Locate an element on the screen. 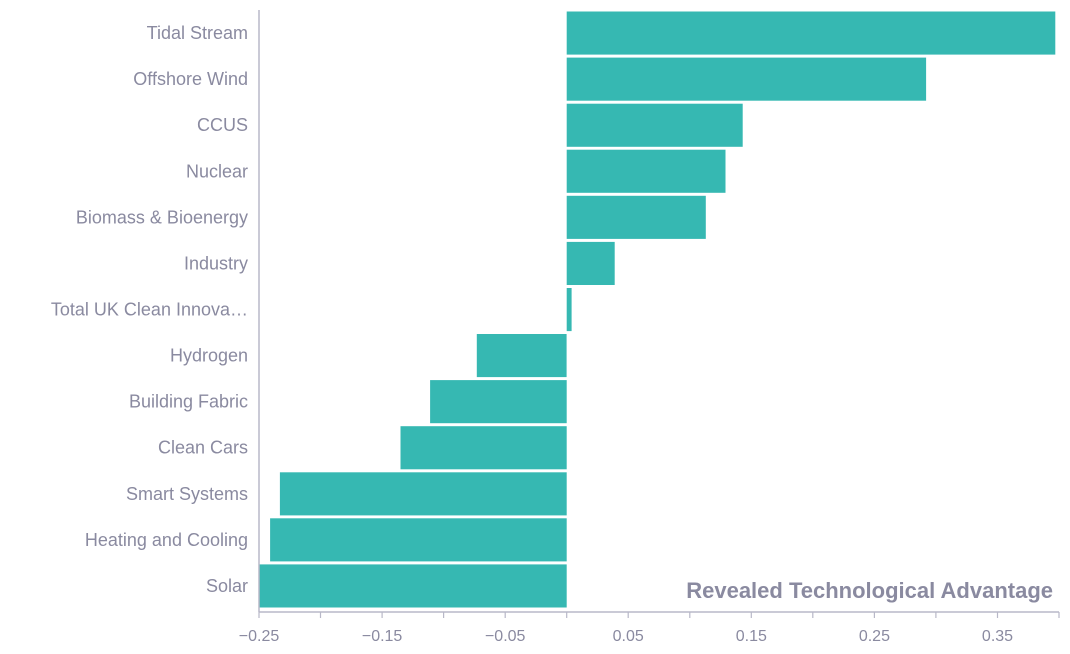 Image resolution: width=1070 pixels, height=654 pixels. category-label: Heating and Cooling is located at coordinates (166, 540).